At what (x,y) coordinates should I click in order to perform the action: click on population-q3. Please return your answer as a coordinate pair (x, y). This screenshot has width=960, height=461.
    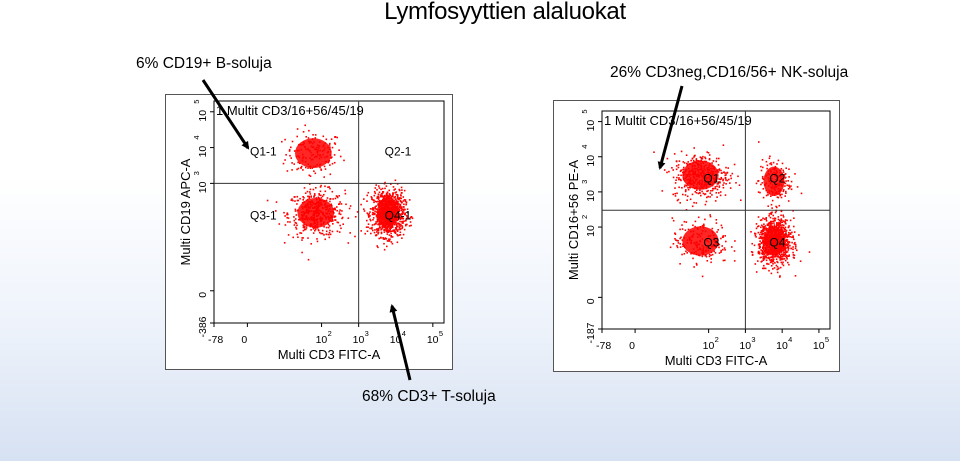
    Looking at the image, I should click on (700, 241).